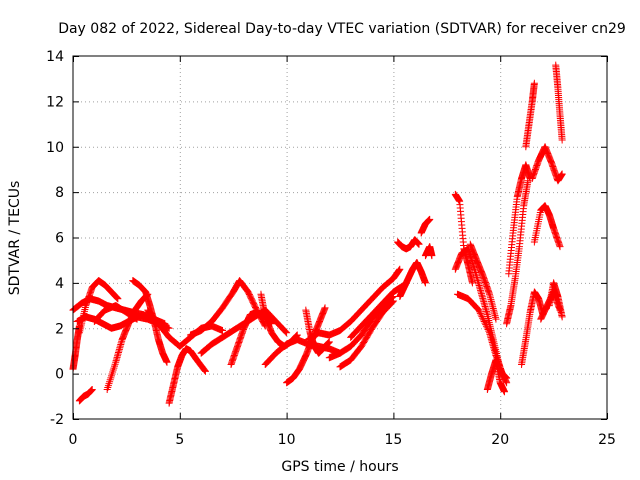 This screenshot has width=640, height=480. I want to click on y-tick-label: 8, so click(59, 193).